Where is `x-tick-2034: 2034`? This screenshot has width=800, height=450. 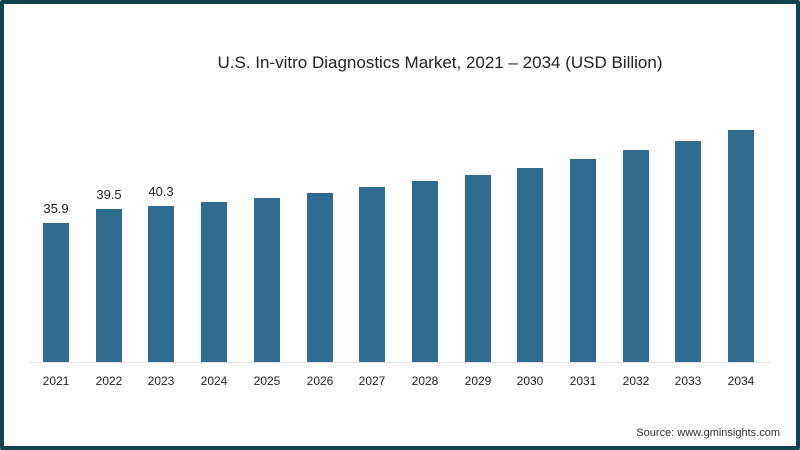 x-tick-2034: 2034 is located at coordinates (741, 381).